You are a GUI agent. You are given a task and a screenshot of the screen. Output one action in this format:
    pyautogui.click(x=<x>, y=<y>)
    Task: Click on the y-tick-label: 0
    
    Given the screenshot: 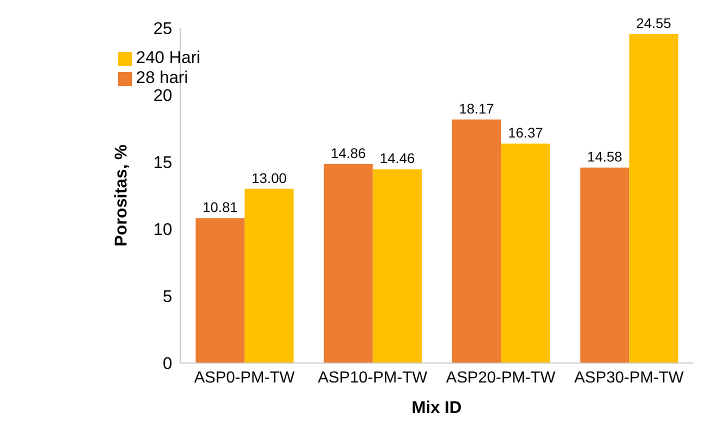 What is the action you would take?
    pyautogui.click(x=167, y=364)
    